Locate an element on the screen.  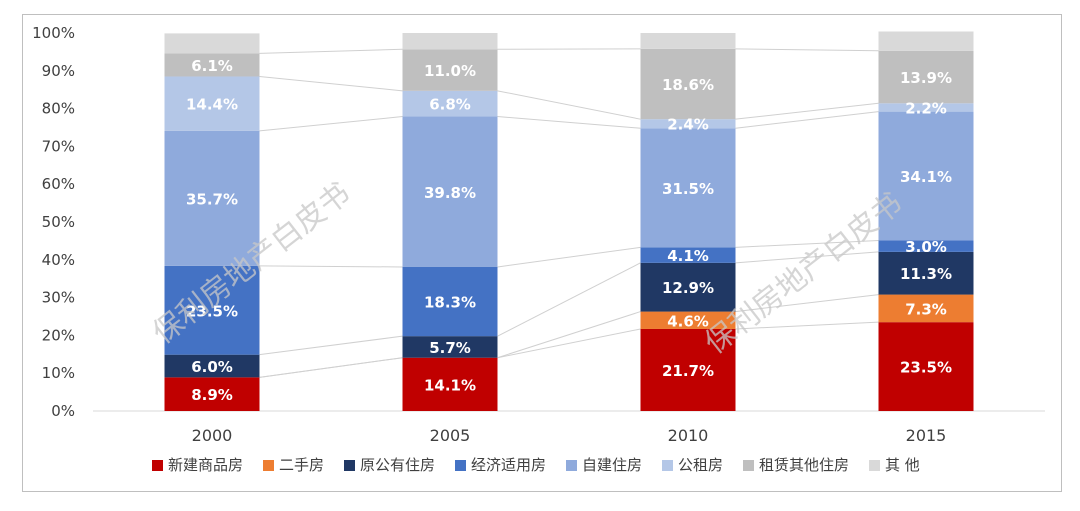
data-label: 21.7% is located at coordinates (688, 371).